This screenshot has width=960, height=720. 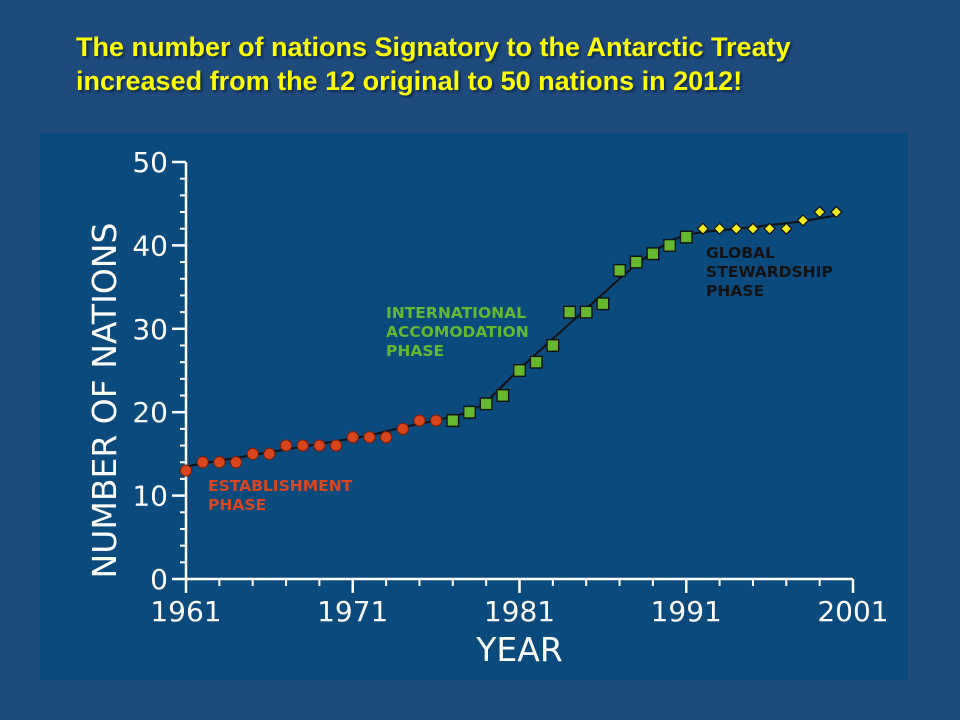 What do you see at coordinates (415, 351) in the screenshot?
I see `accommodation-phase-label: PHASE` at bounding box center [415, 351].